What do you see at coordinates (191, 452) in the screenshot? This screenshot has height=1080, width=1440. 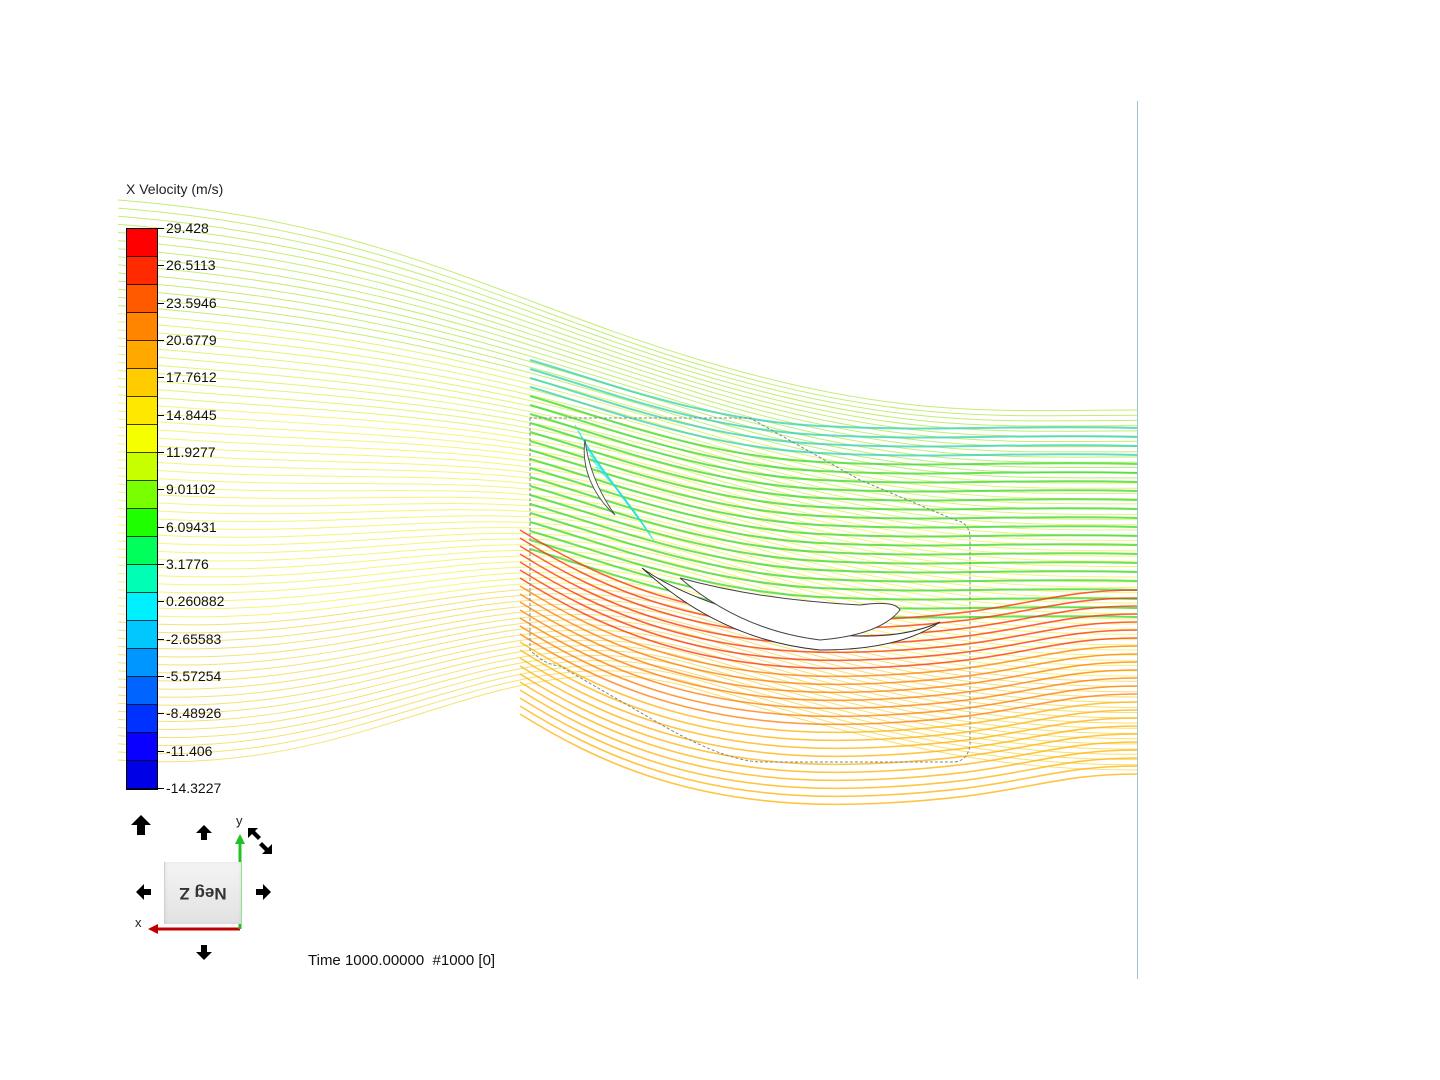 I see `legend-label: 11.9277` at bounding box center [191, 452].